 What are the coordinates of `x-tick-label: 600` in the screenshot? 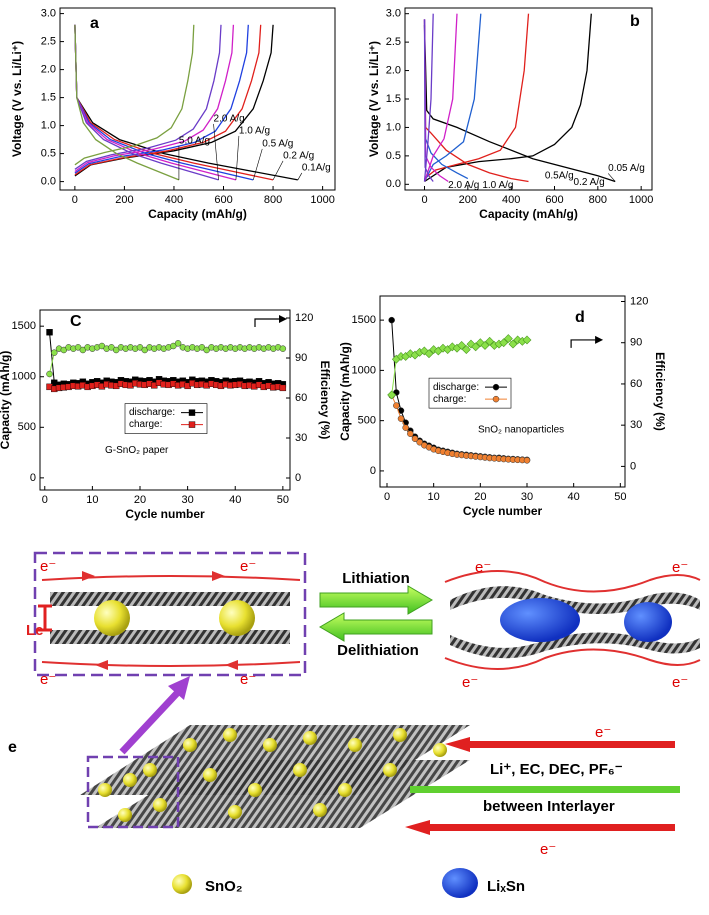 It's located at (554, 200).